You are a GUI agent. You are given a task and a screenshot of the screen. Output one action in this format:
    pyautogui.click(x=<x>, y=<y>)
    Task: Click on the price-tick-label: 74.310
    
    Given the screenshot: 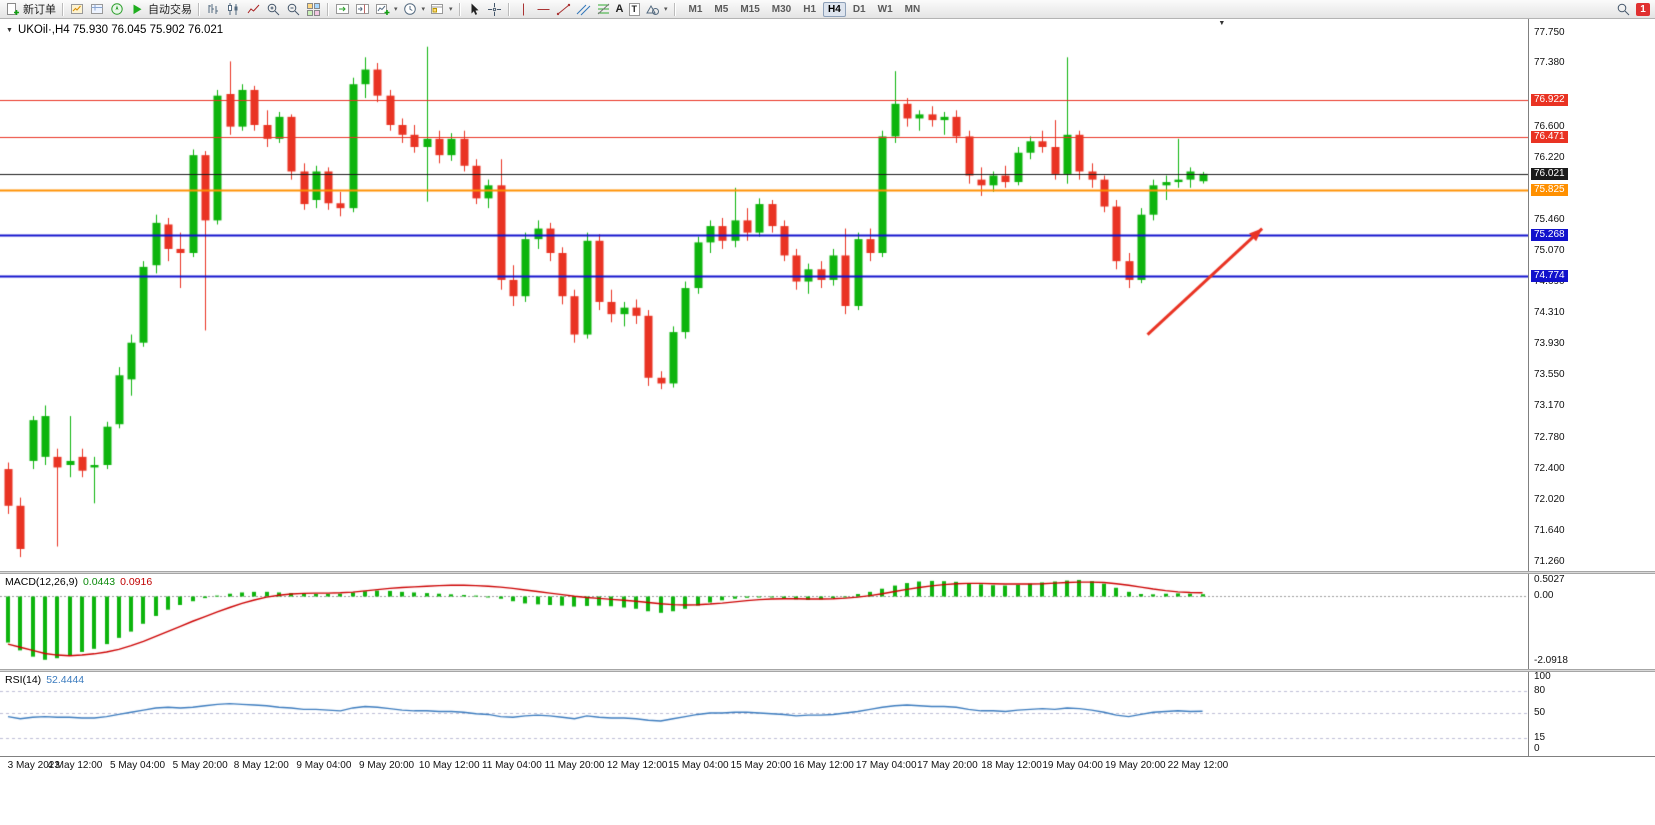 What is the action you would take?
    pyautogui.click(x=1549, y=313)
    